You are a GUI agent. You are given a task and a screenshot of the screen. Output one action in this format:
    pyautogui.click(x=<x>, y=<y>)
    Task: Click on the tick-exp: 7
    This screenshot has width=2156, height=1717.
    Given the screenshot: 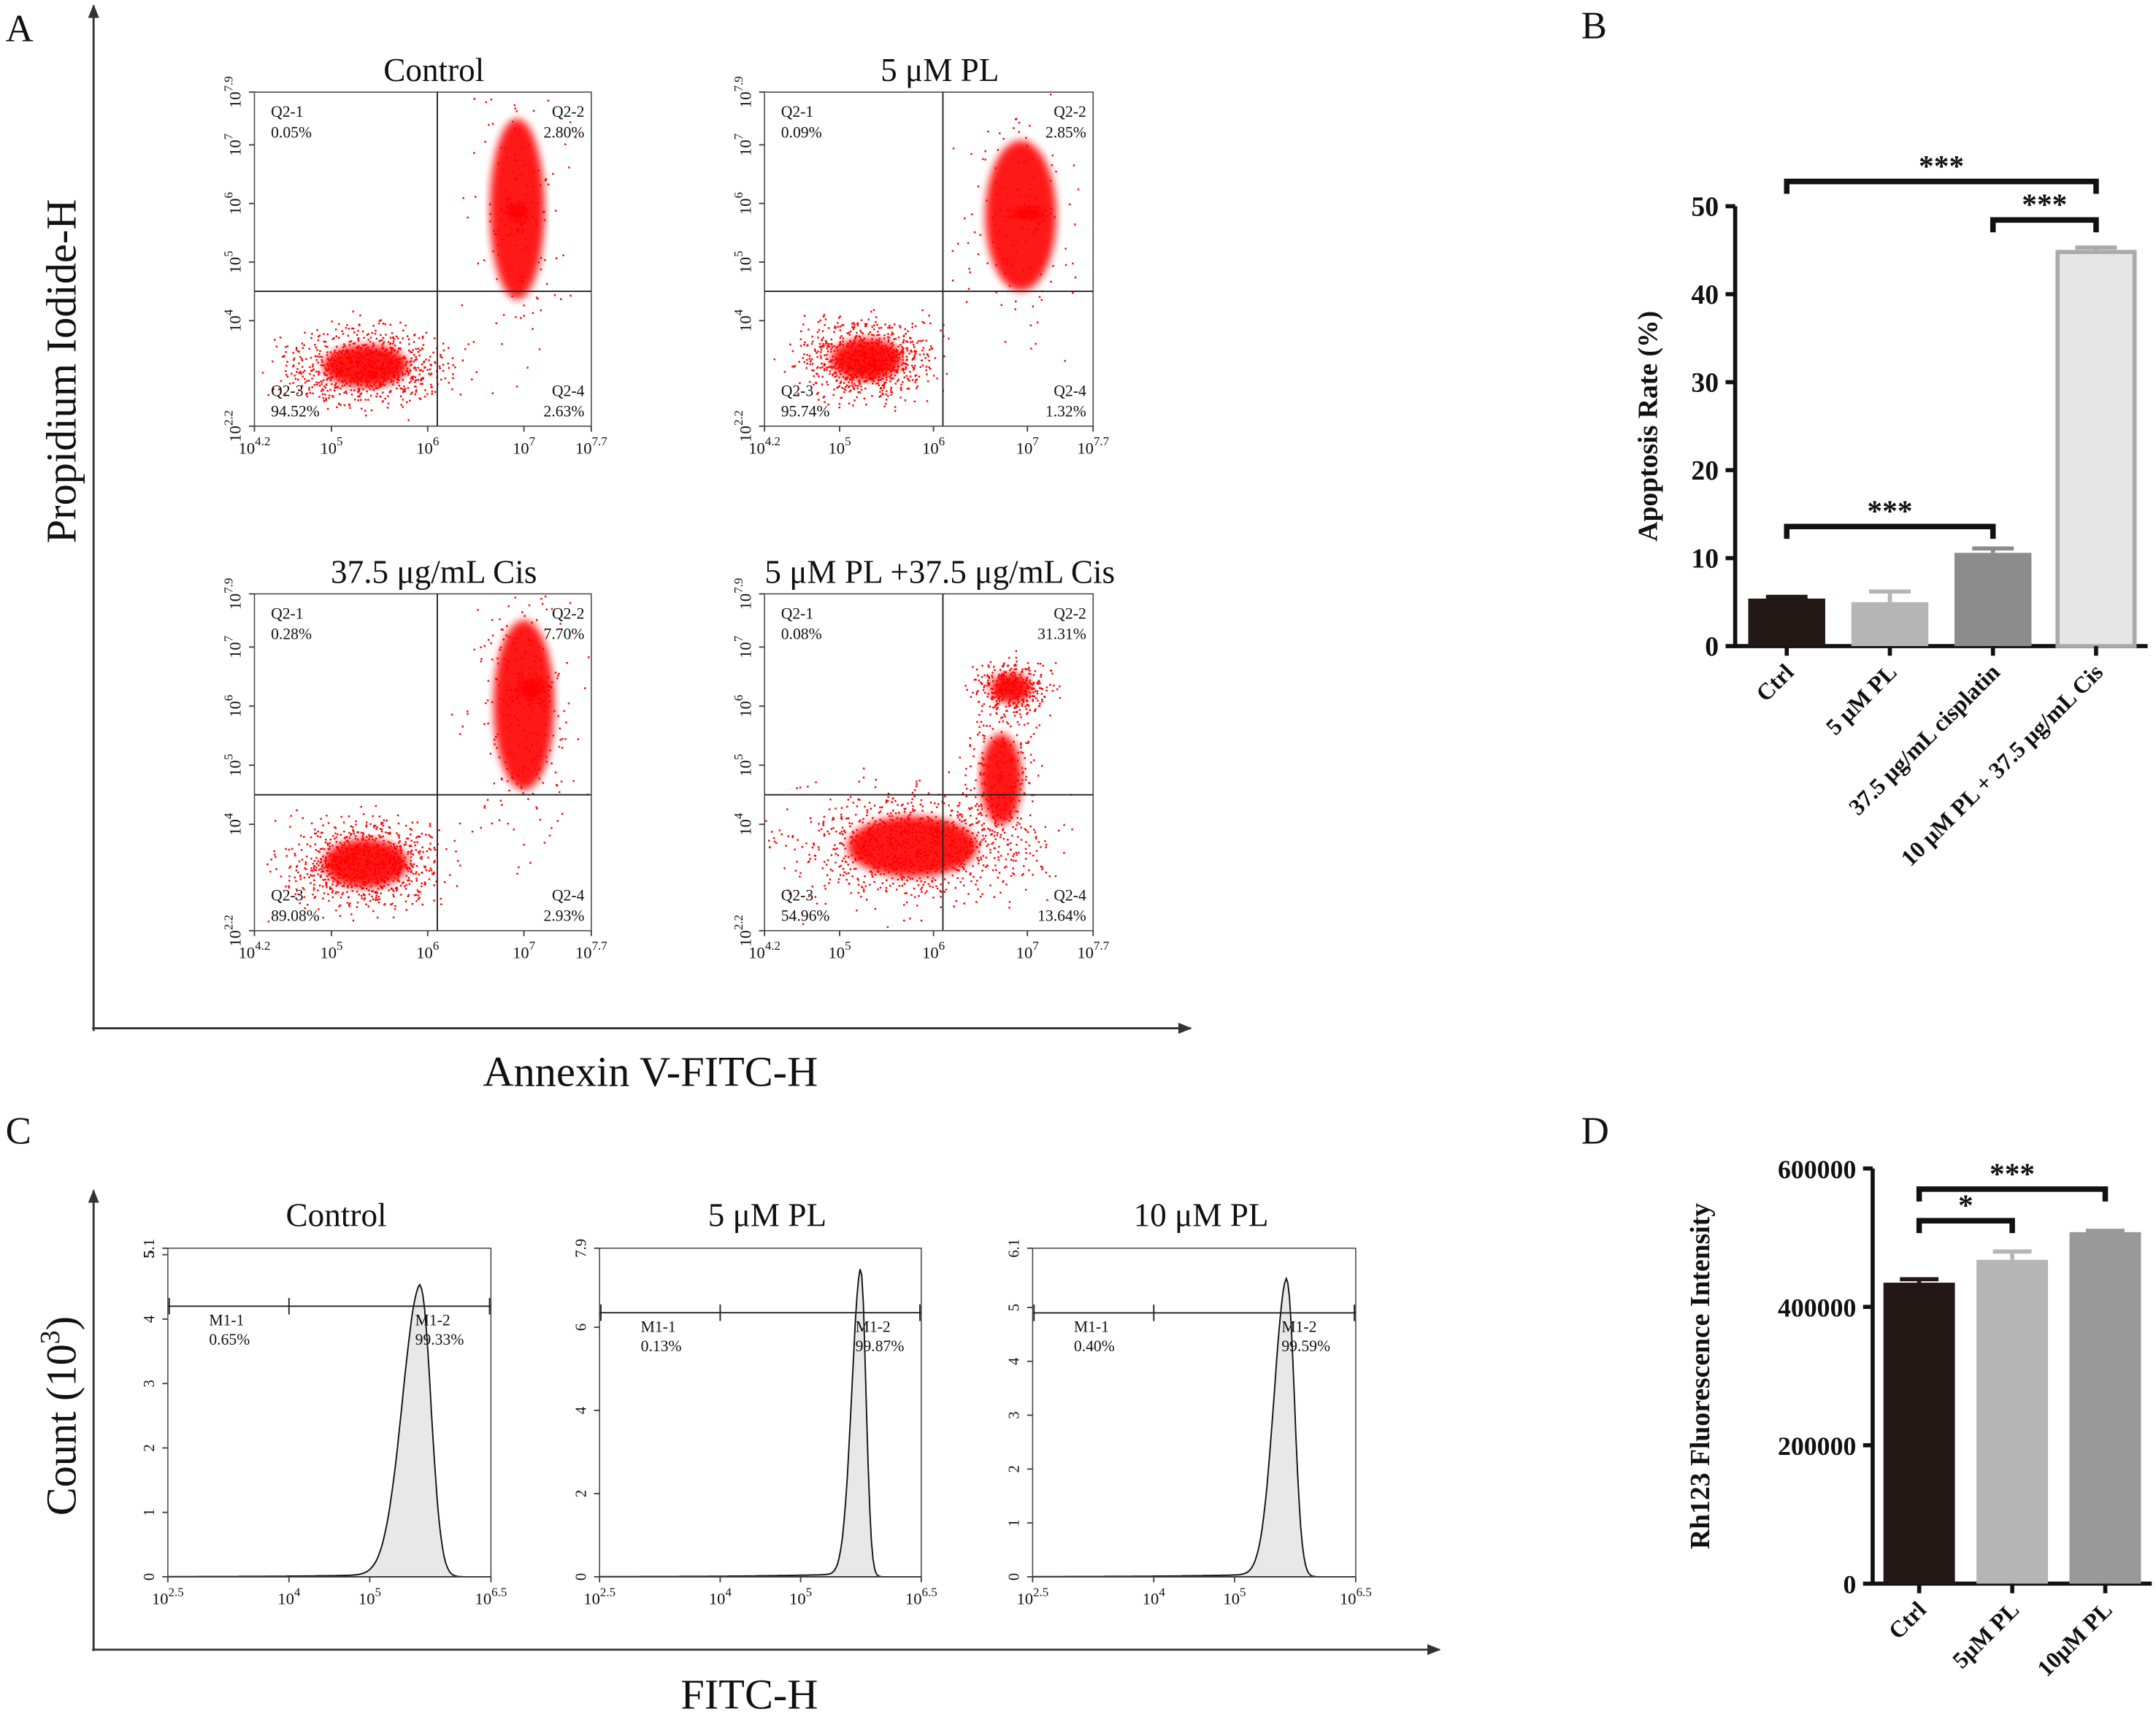 What is the action you would take?
    pyautogui.click(x=738, y=136)
    